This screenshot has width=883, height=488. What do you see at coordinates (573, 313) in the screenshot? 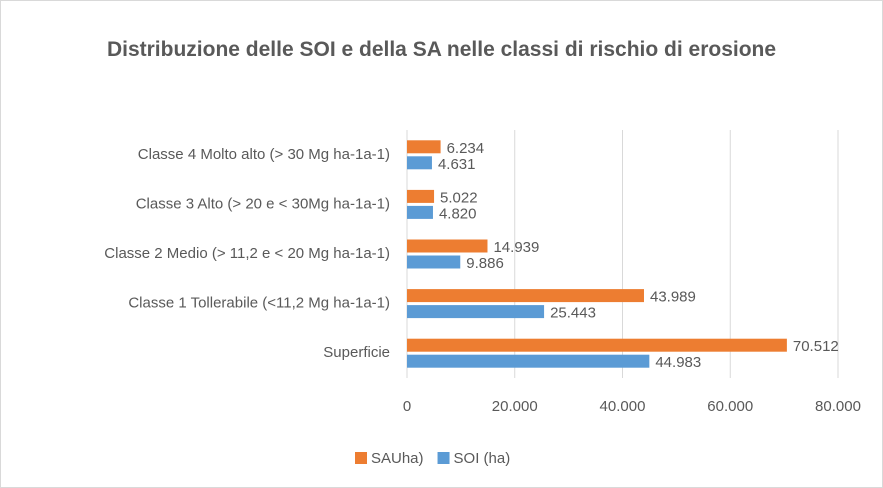
I see `data-label: 25.443` at bounding box center [573, 313].